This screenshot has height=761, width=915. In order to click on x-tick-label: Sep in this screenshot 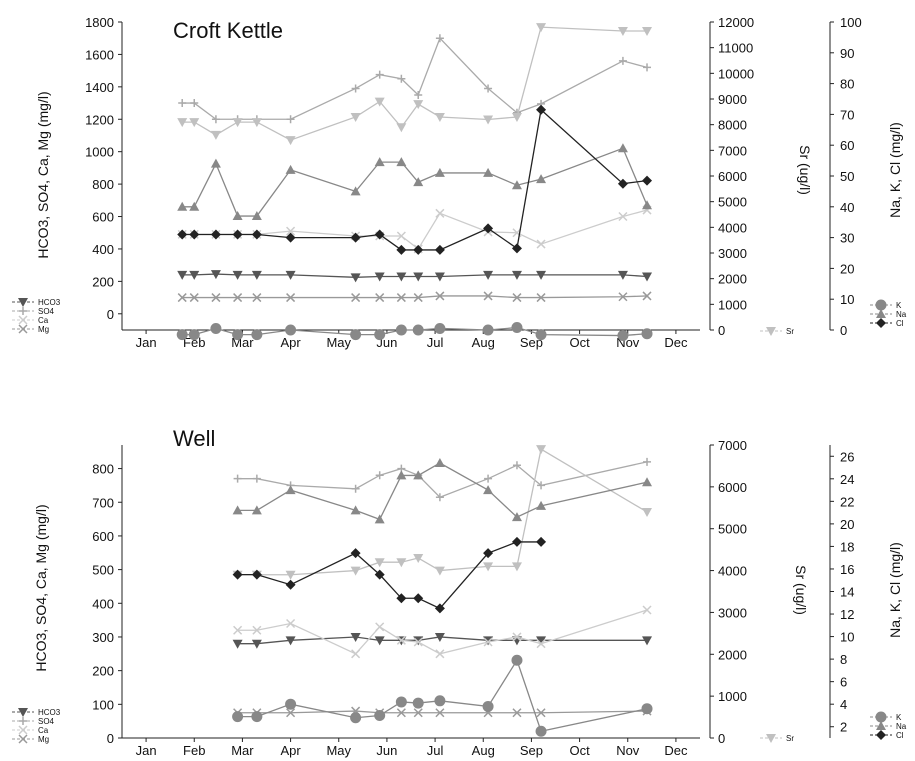, I will do `click(531, 750)`.